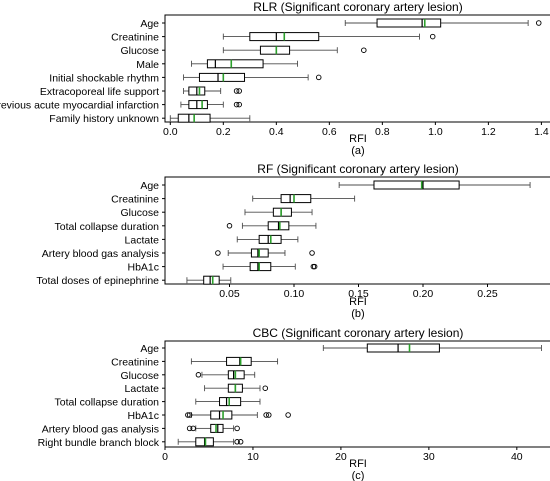 Image resolution: width=550 pixels, height=481 pixels. I want to click on category-label: Artery blood gas analysis, so click(100, 429).